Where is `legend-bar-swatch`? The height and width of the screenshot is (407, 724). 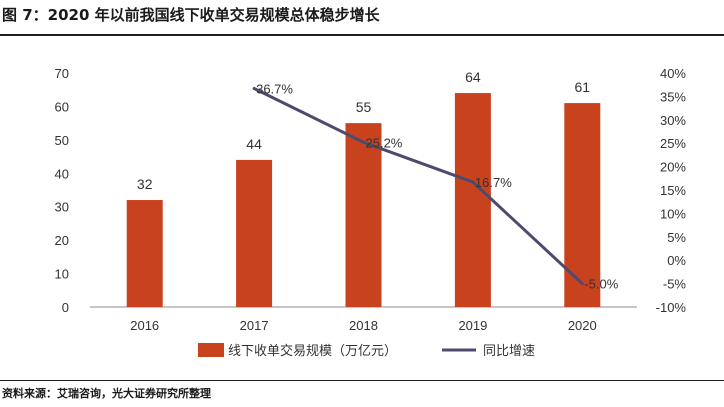
legend-bar-swatch is located at coordinates (211, 350).